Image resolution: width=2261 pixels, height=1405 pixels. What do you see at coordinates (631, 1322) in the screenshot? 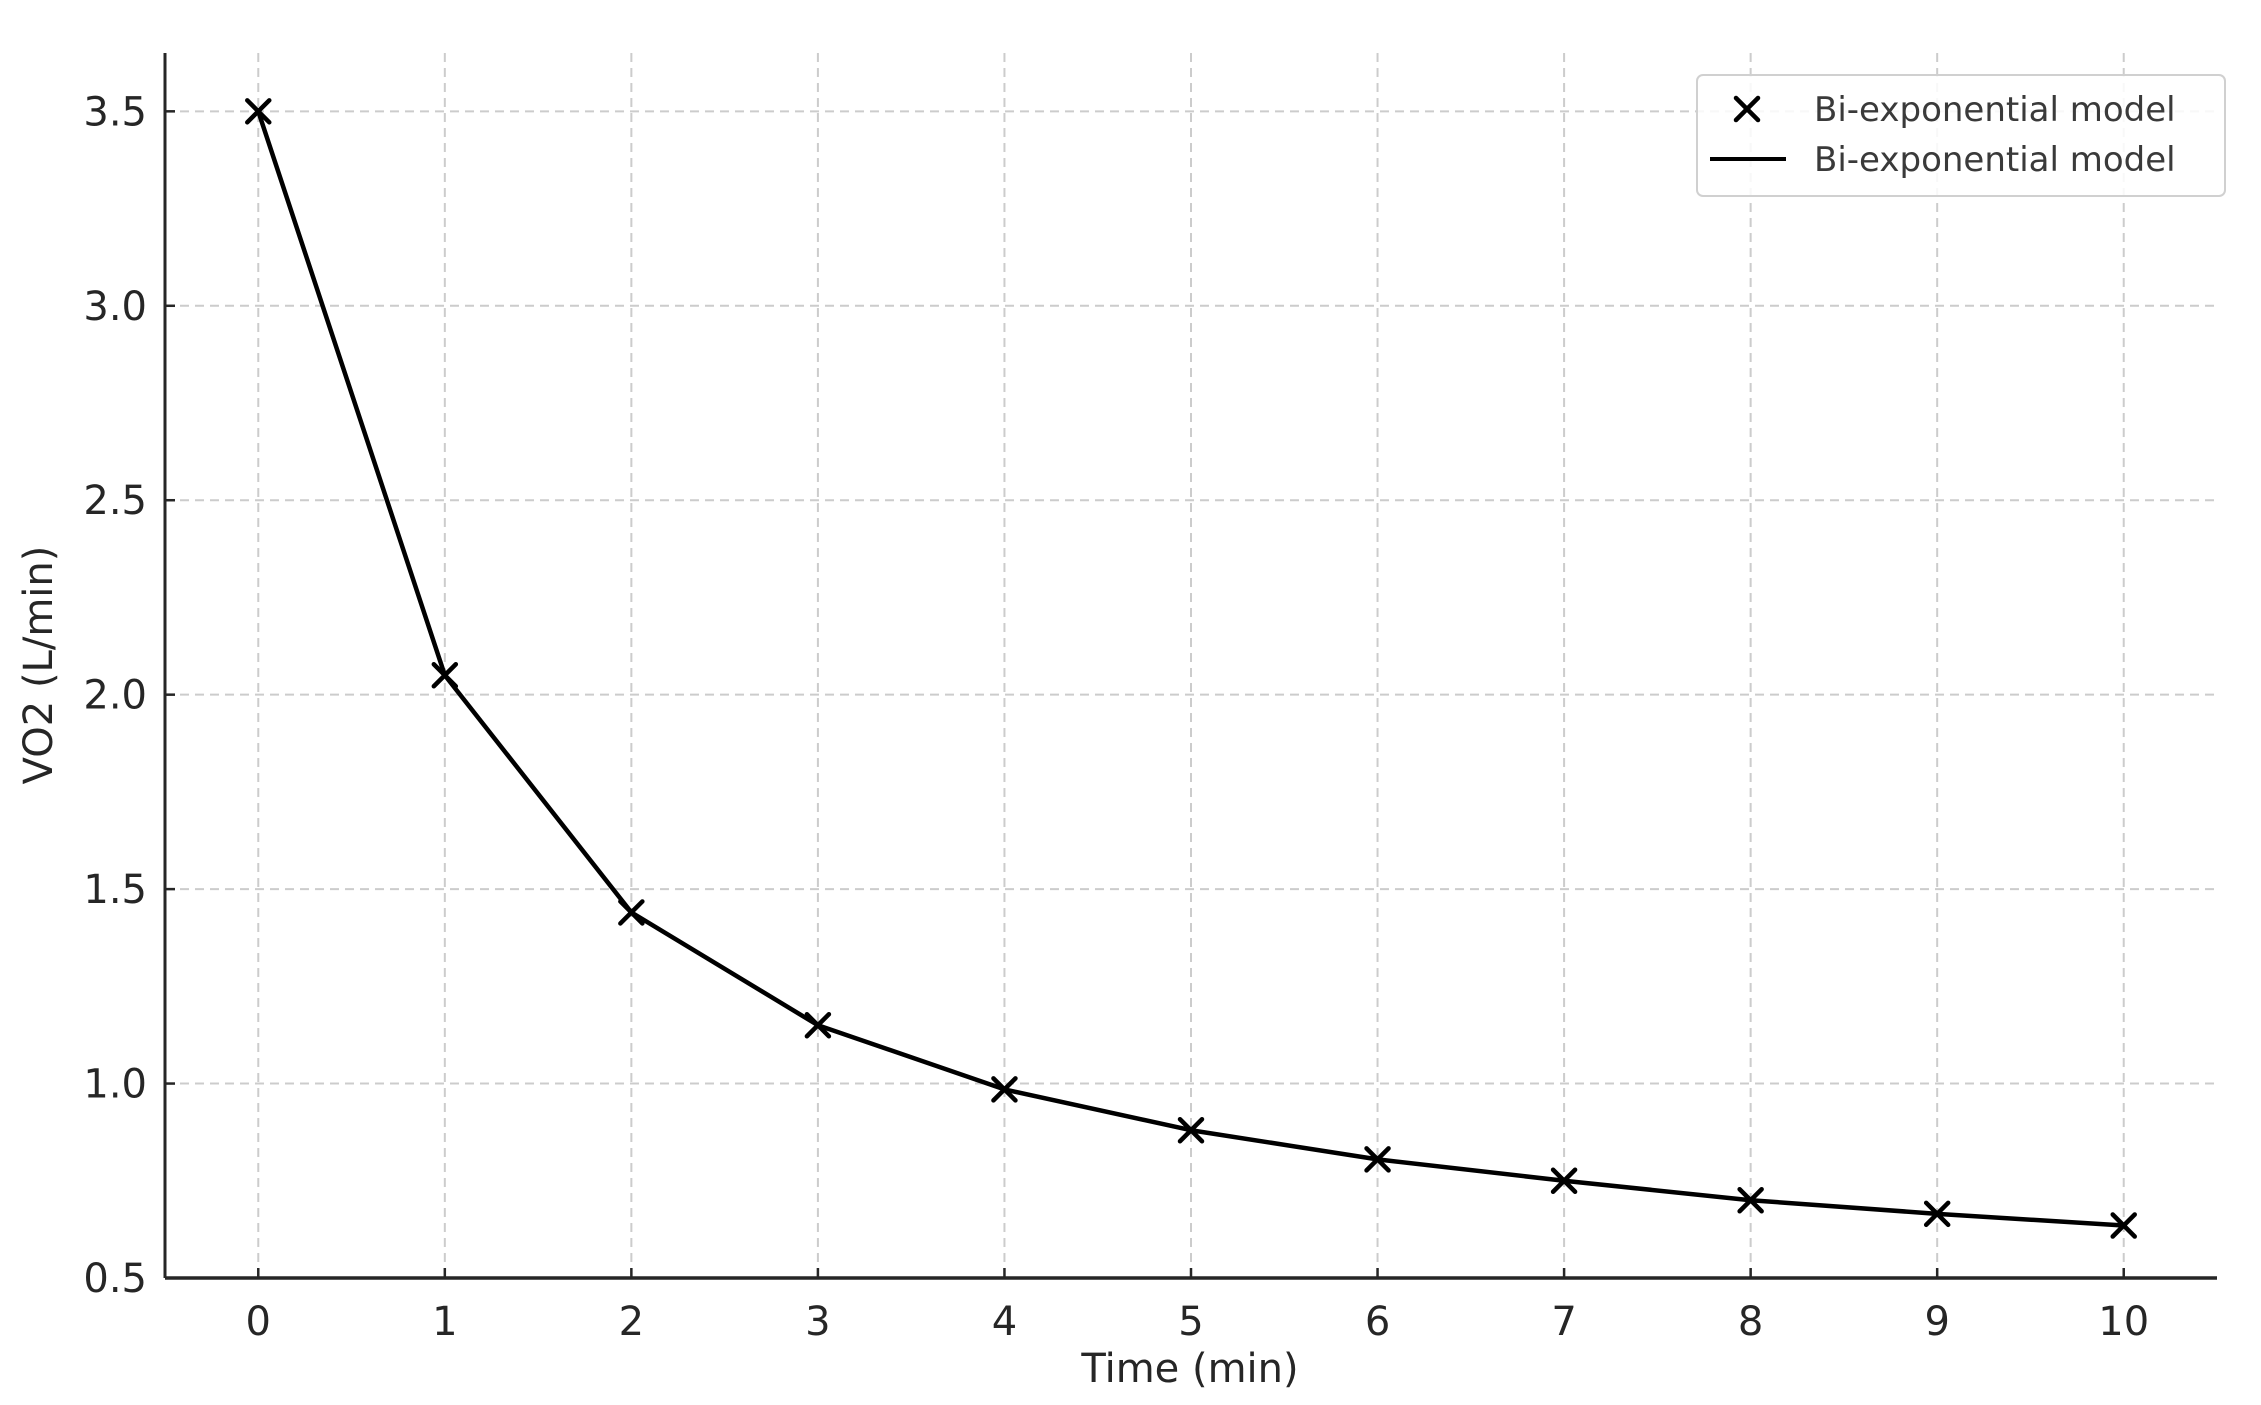
I see `x-tick-label: 2` at bounding box center [631, 1322].